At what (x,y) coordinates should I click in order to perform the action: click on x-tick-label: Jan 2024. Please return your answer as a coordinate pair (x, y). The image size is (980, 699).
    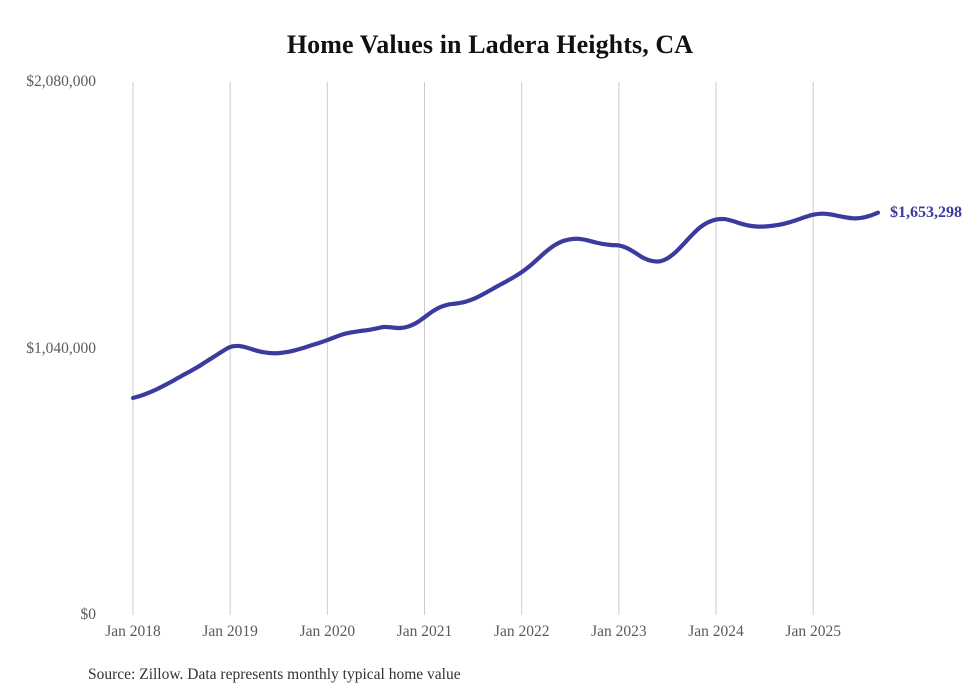
    Looking at the image, I should click on (716, 631).